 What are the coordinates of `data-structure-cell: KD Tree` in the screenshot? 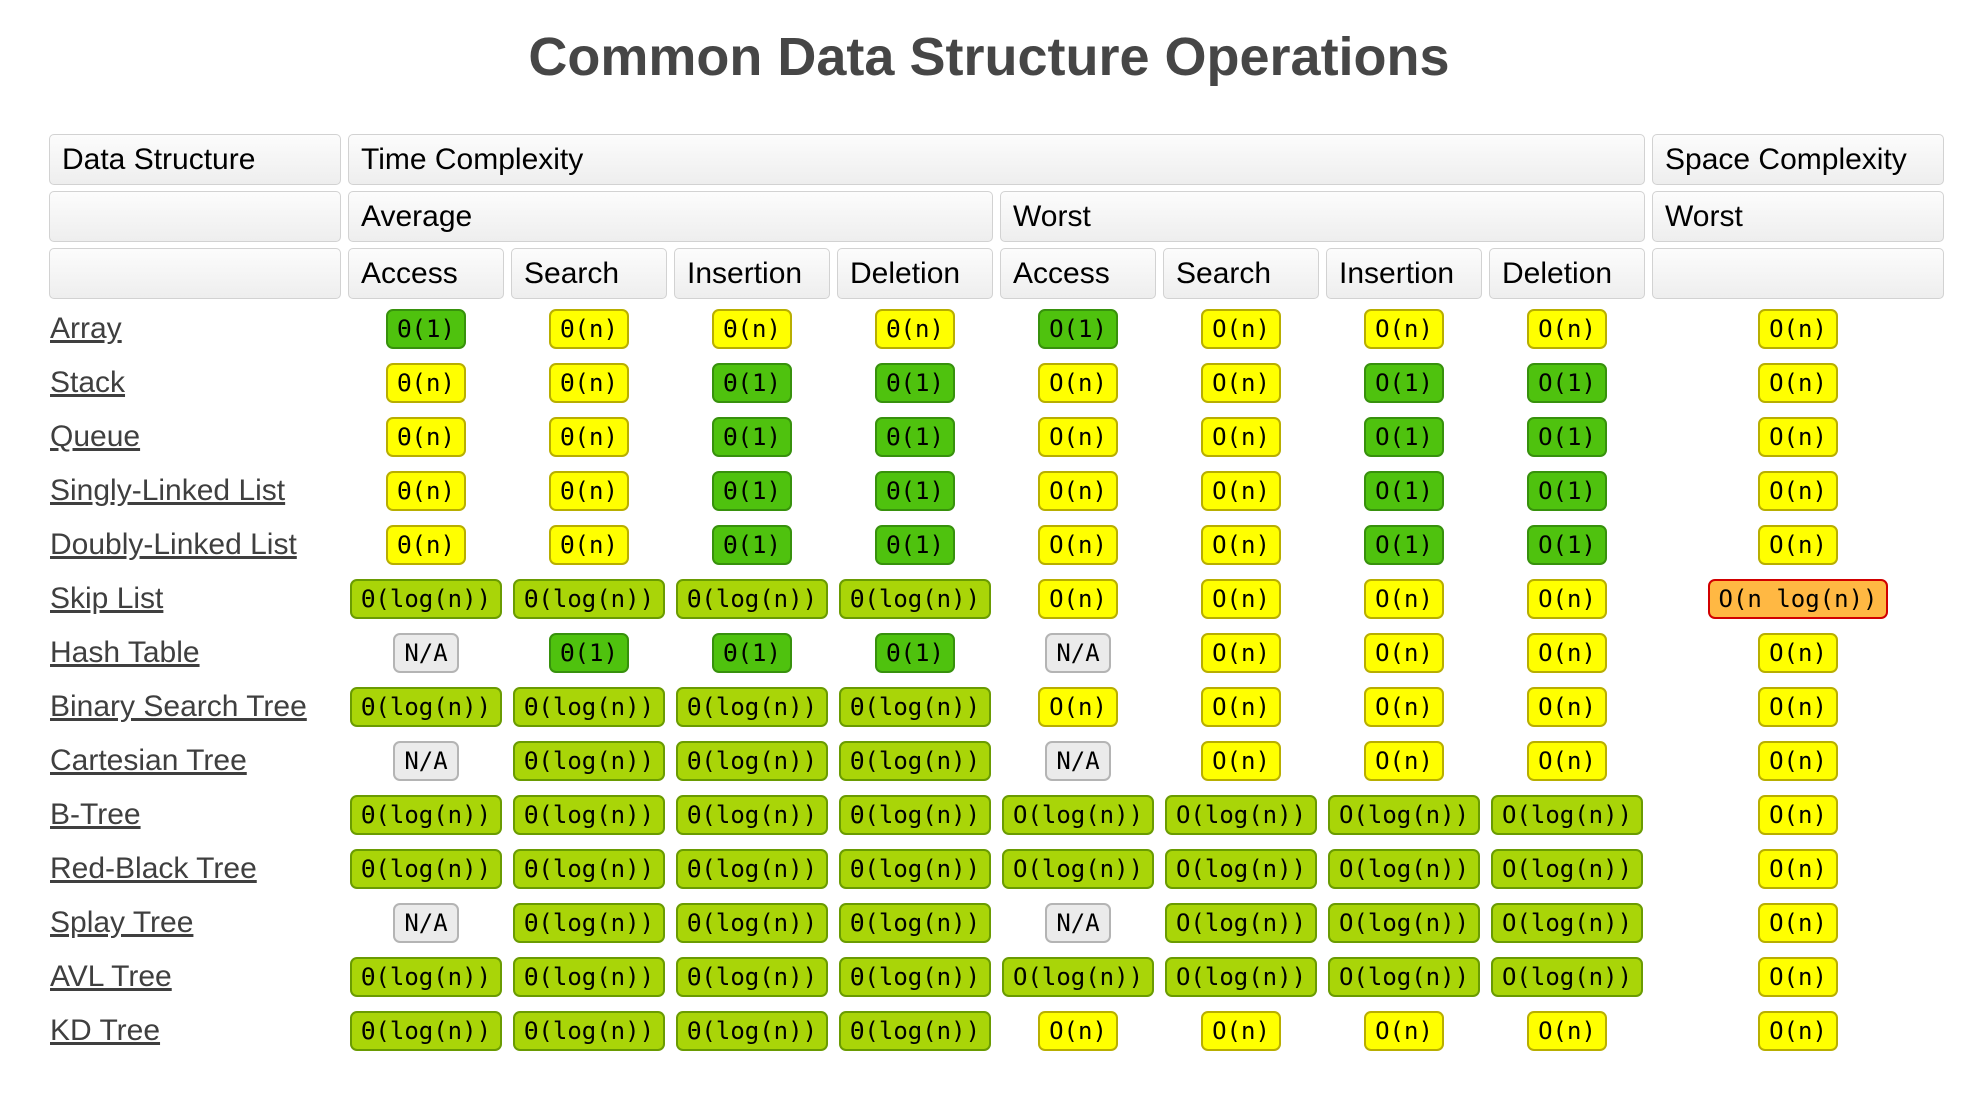 It's located at (195, 1031).